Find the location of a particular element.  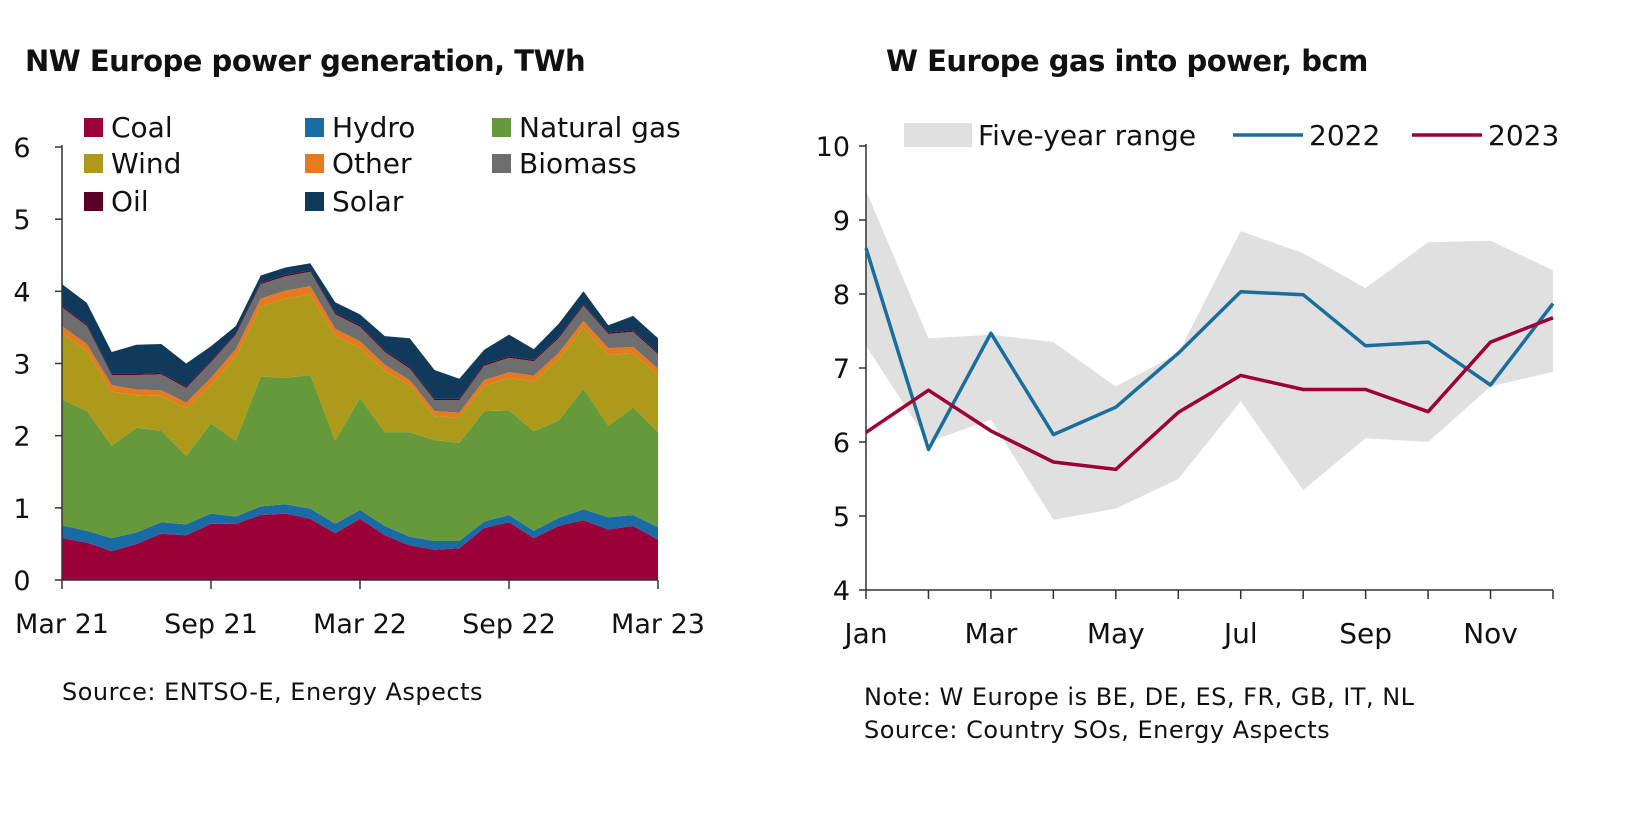

area-wind is located at coordinates (360, 375).